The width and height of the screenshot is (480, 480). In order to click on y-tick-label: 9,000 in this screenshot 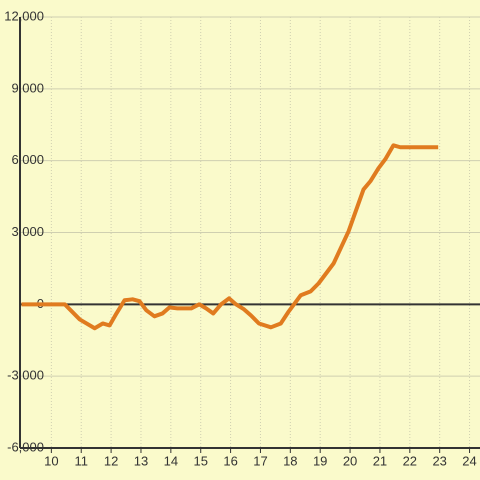, I will do `click(27, 87)`.